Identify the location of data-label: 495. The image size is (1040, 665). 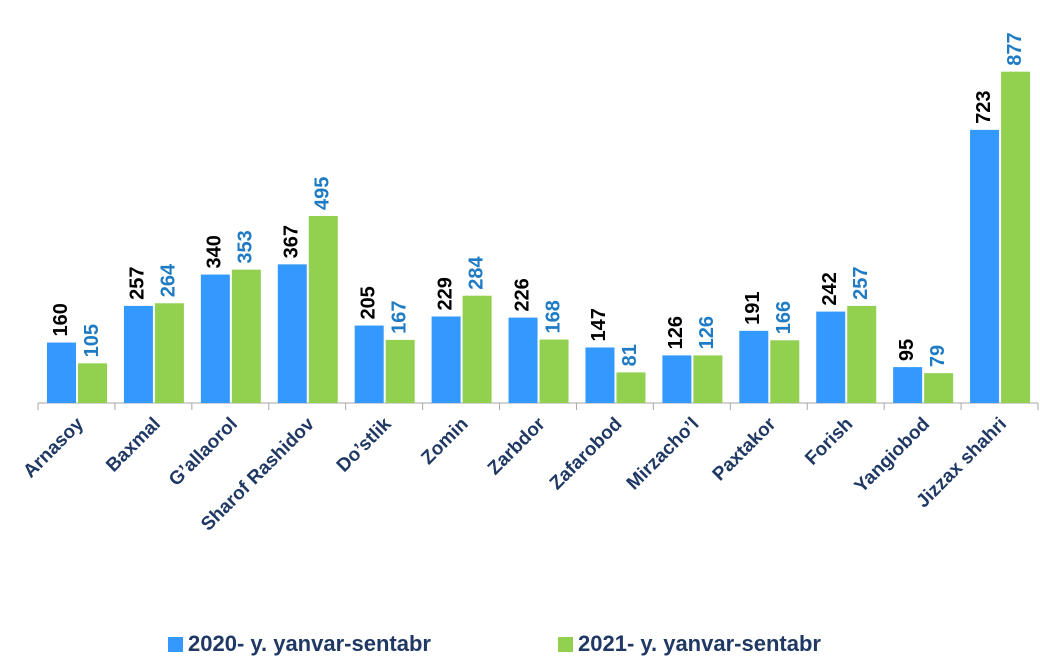
(323, 193).